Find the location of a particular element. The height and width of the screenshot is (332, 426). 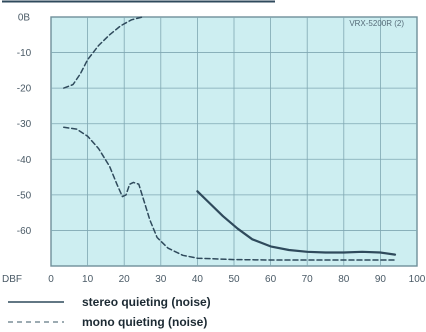

x-axis-ticks: 0 10 20 30 40 50 60 70 80 90 100 is located at coordinates (237, 279).